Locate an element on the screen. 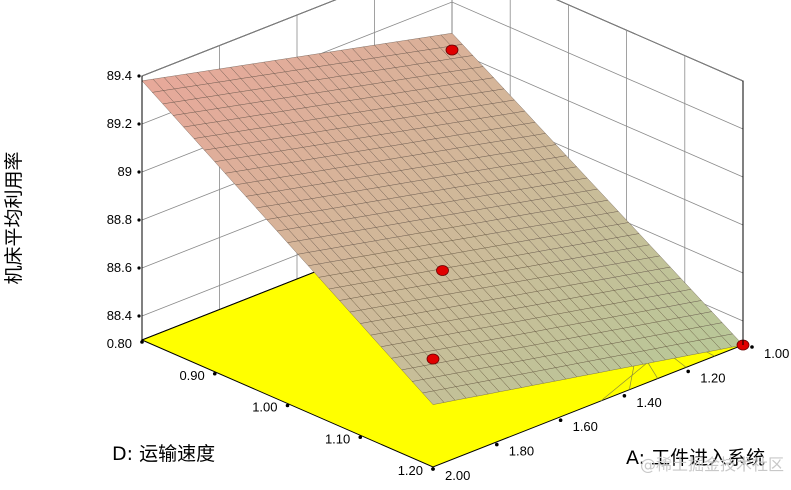  z-tick-label: 89.2 is located at coordinates (119, 123).